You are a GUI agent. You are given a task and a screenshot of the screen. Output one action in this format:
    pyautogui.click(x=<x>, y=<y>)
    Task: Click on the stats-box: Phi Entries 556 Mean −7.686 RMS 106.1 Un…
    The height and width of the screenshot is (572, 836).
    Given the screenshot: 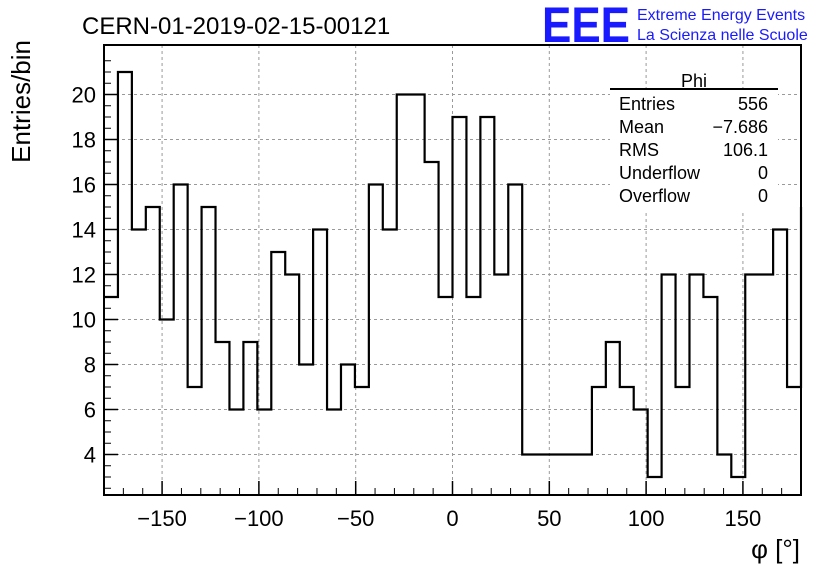 What is the action you would take?
    pyautogui.click(x=694, y=140)
    